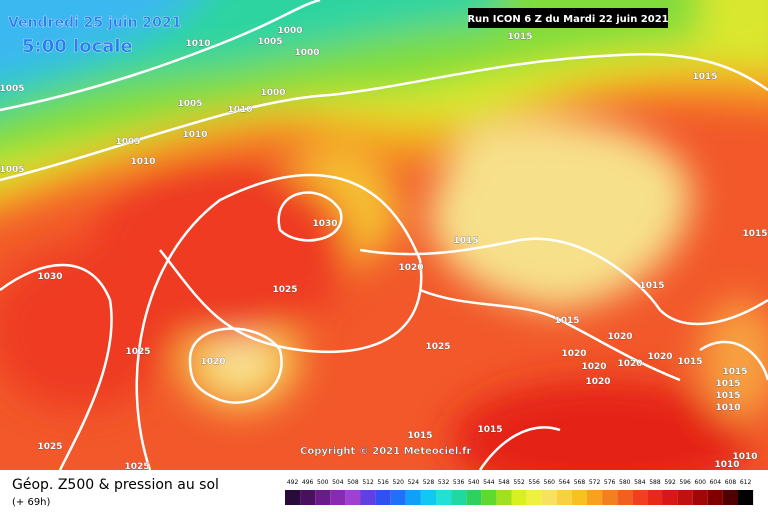 The height and width of the screenshot is (512, 768). I want to click on legend-label: 556, so click(534, 482).